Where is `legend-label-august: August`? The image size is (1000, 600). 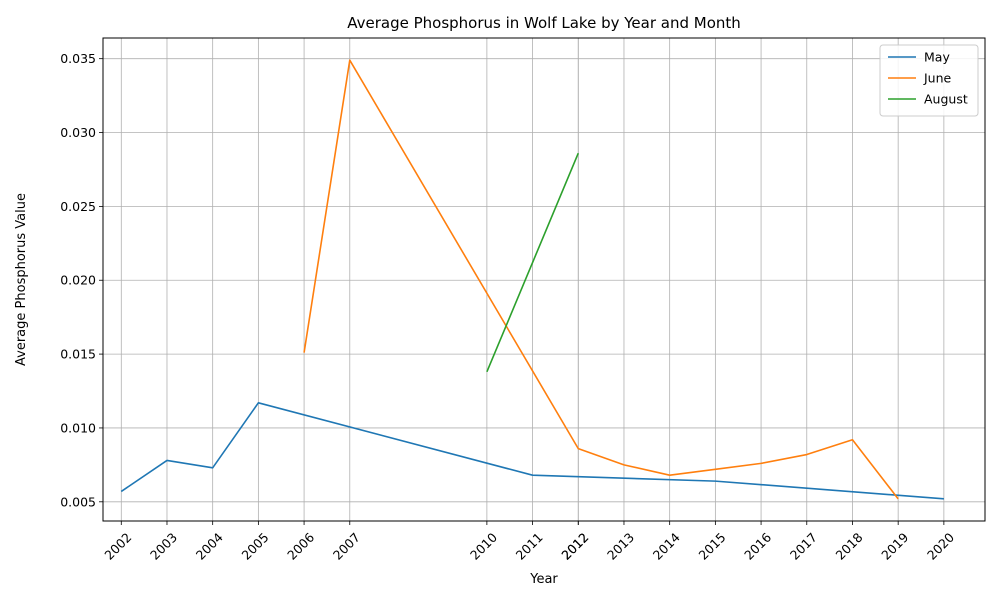
legend-label-august: August is located at coordinates (946, 99).